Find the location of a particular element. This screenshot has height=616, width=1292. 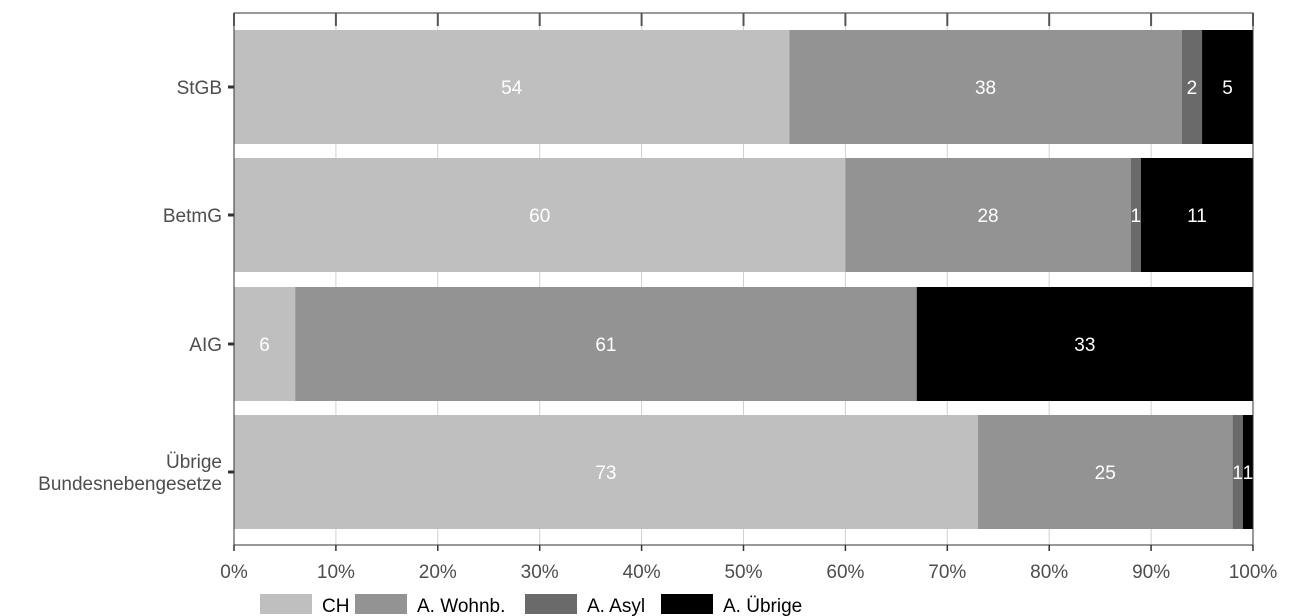

legend: CH A. Wohnb. A. Asyl A. Übrige is located at coordinates (531, 605).